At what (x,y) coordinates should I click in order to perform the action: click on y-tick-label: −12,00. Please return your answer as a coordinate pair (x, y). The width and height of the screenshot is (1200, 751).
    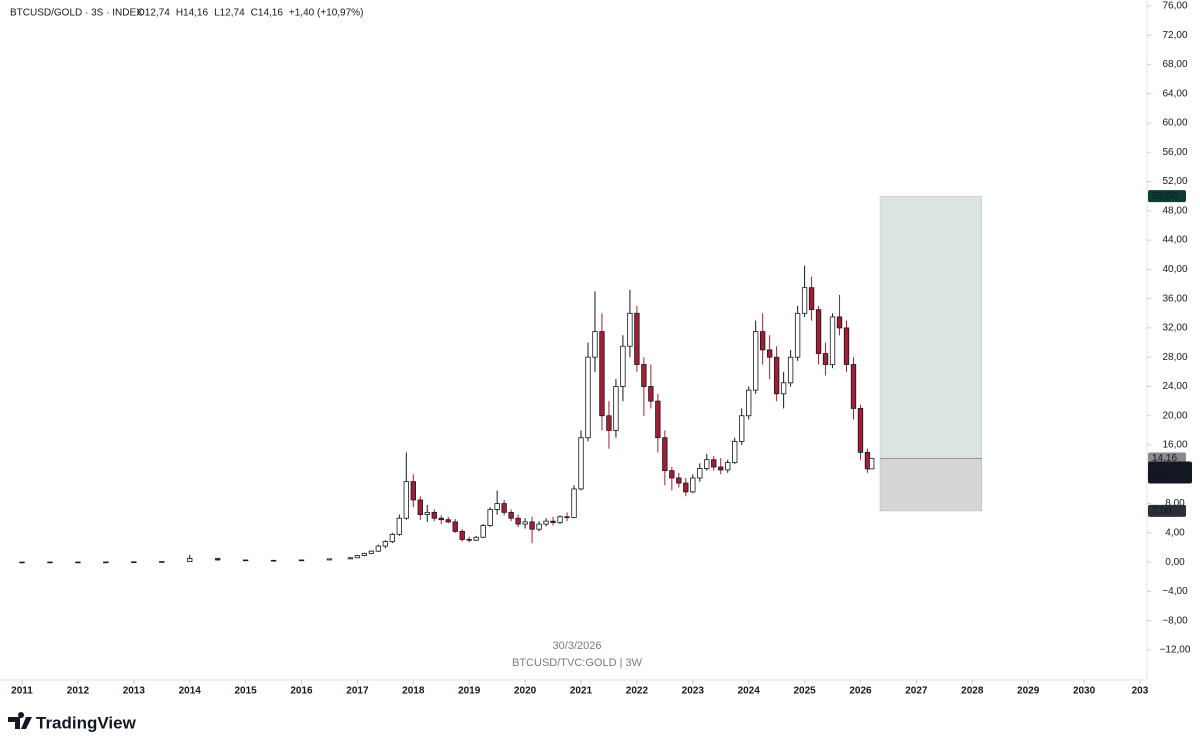
    Looking at the image, I should click on (1175, 650).